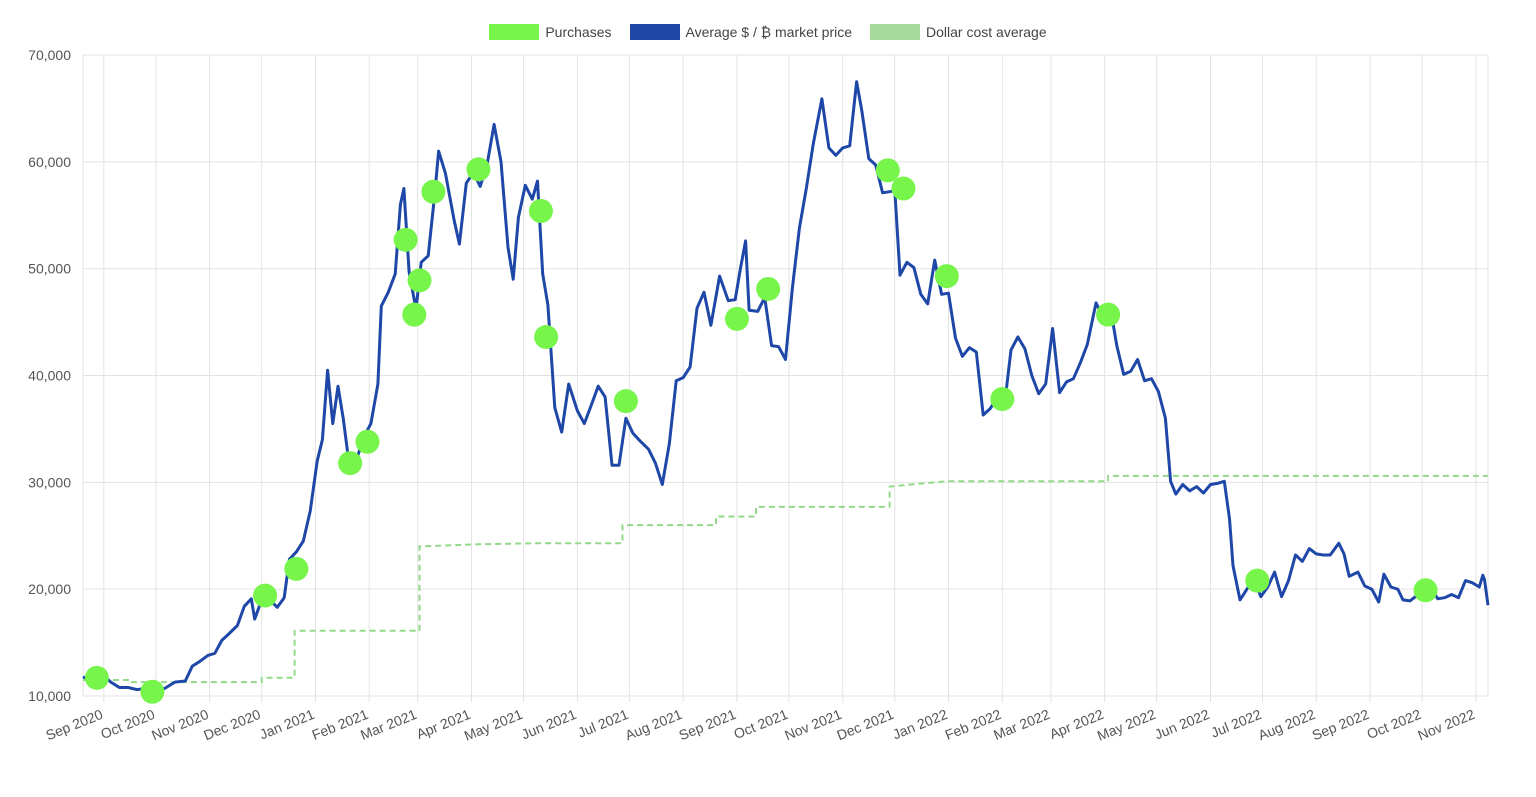  What do you see at coordinates (49, 376) in the screenshot?
I see `y-tick-label: 40,000` at bounding box center [49, 376].